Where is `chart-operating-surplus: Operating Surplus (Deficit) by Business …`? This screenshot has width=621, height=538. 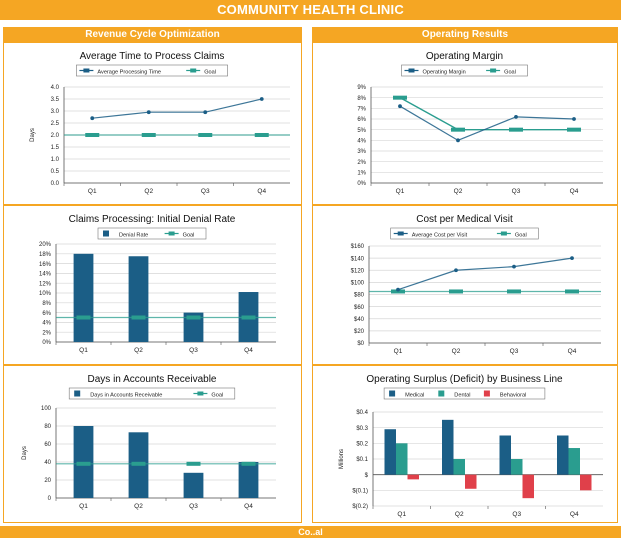
chart-operating-surplus: Operating Surplus (Deficit) by Business … is located at coordinates (471, 446).